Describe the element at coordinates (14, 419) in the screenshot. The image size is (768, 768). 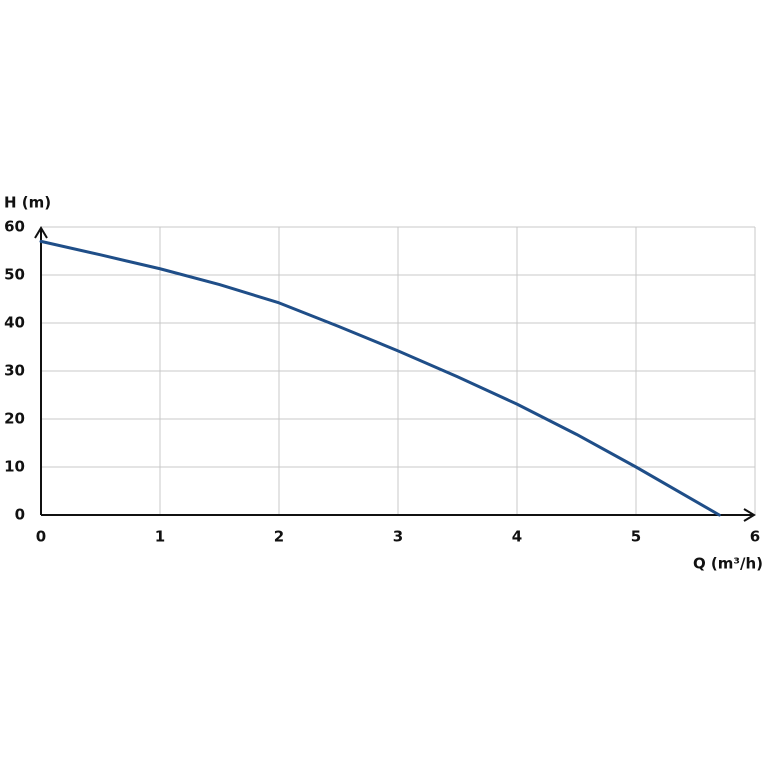
I see `y-tick-label: 20` at that location.